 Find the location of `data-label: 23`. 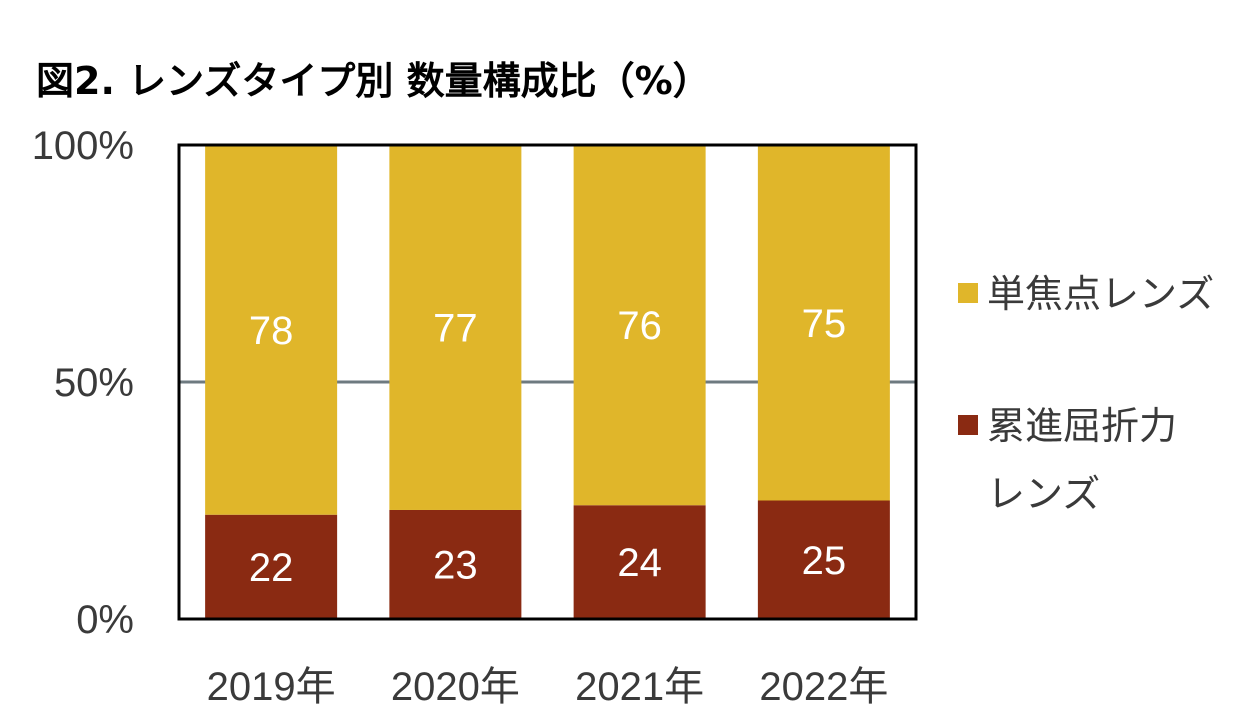

data-label: 23 is located at coordinates (455, 565).